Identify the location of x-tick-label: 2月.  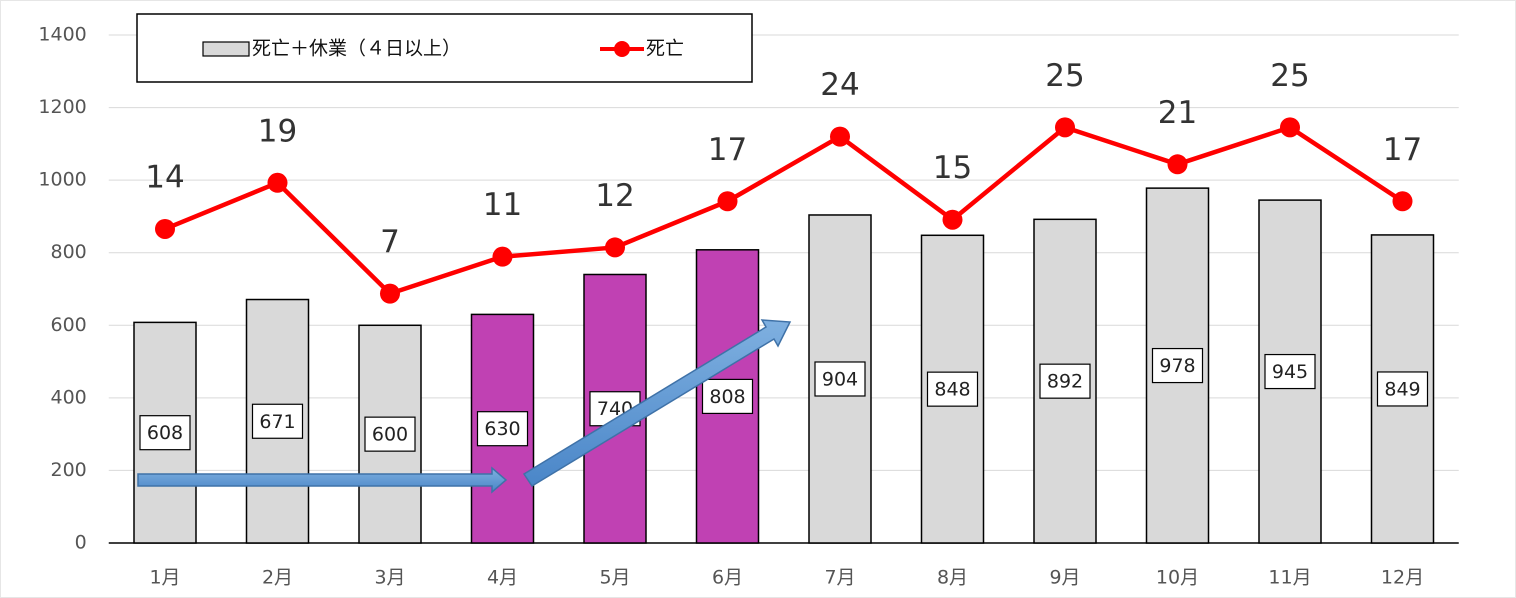
(277, 578).